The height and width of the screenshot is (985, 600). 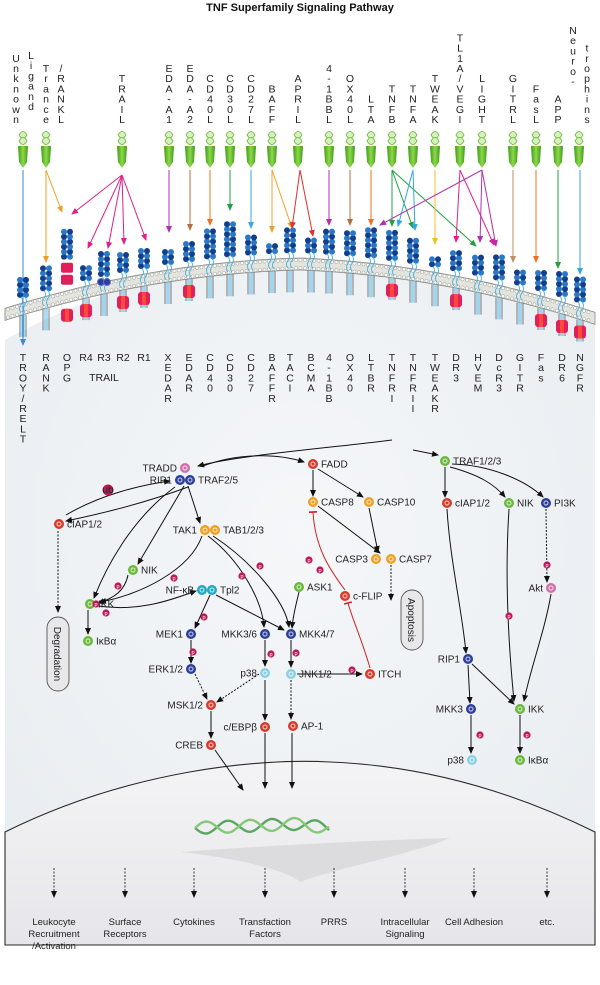 I want to click on receptor-label-r1: R1, so click(x=144, y=358).